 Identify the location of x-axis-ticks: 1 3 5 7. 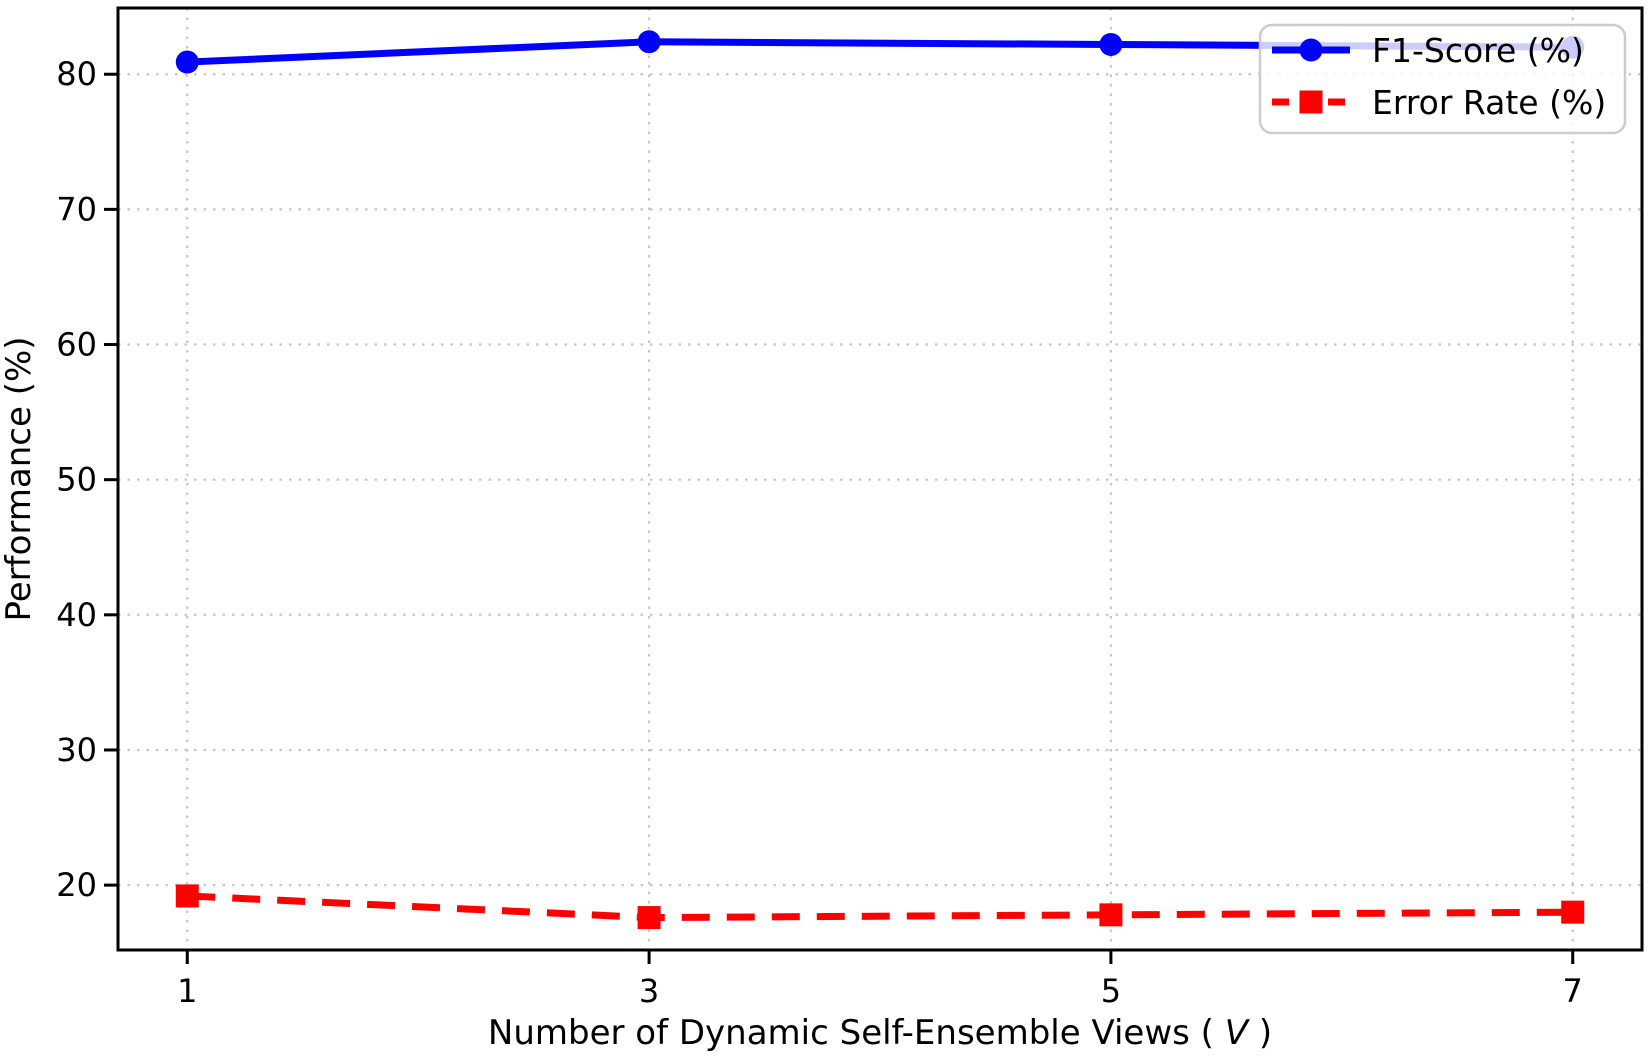
(880, 980).